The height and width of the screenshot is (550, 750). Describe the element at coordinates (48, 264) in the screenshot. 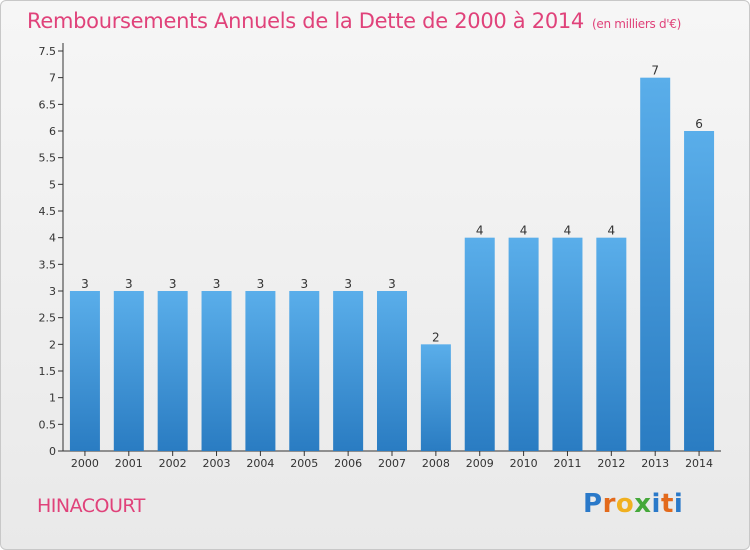

I see `y-tick-label: 3.5` at that location.